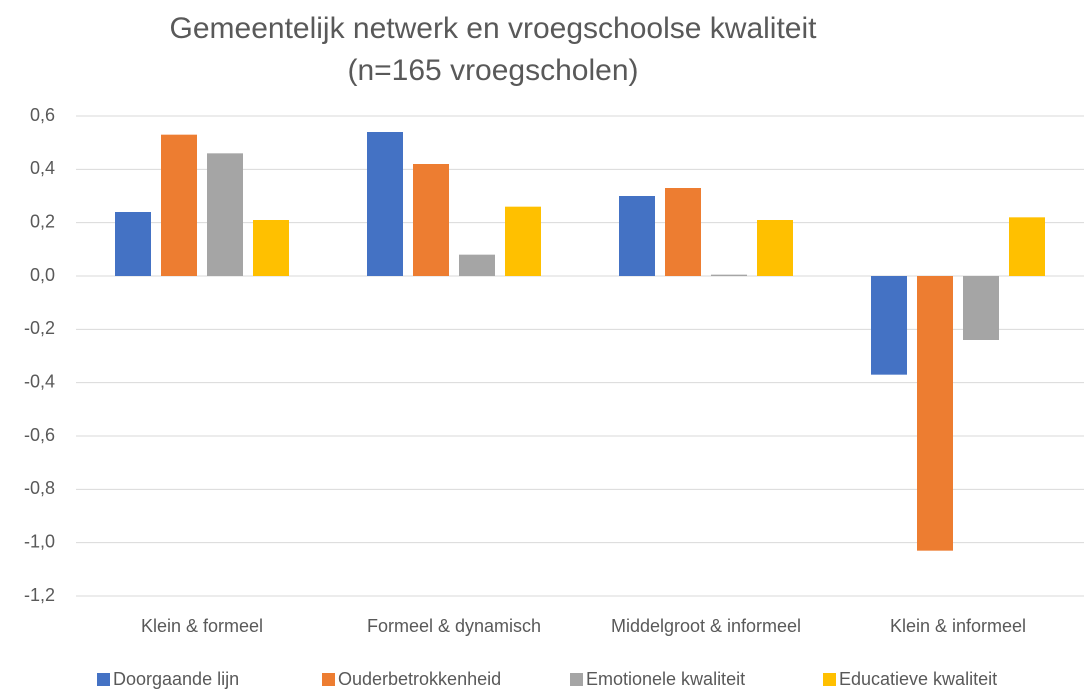 This screenshot has width=1086, height=689. Describe the element at coordinates (454, 626) in the screenshot. I see `x-tick-label: Formeel & dynamisch` at that location.